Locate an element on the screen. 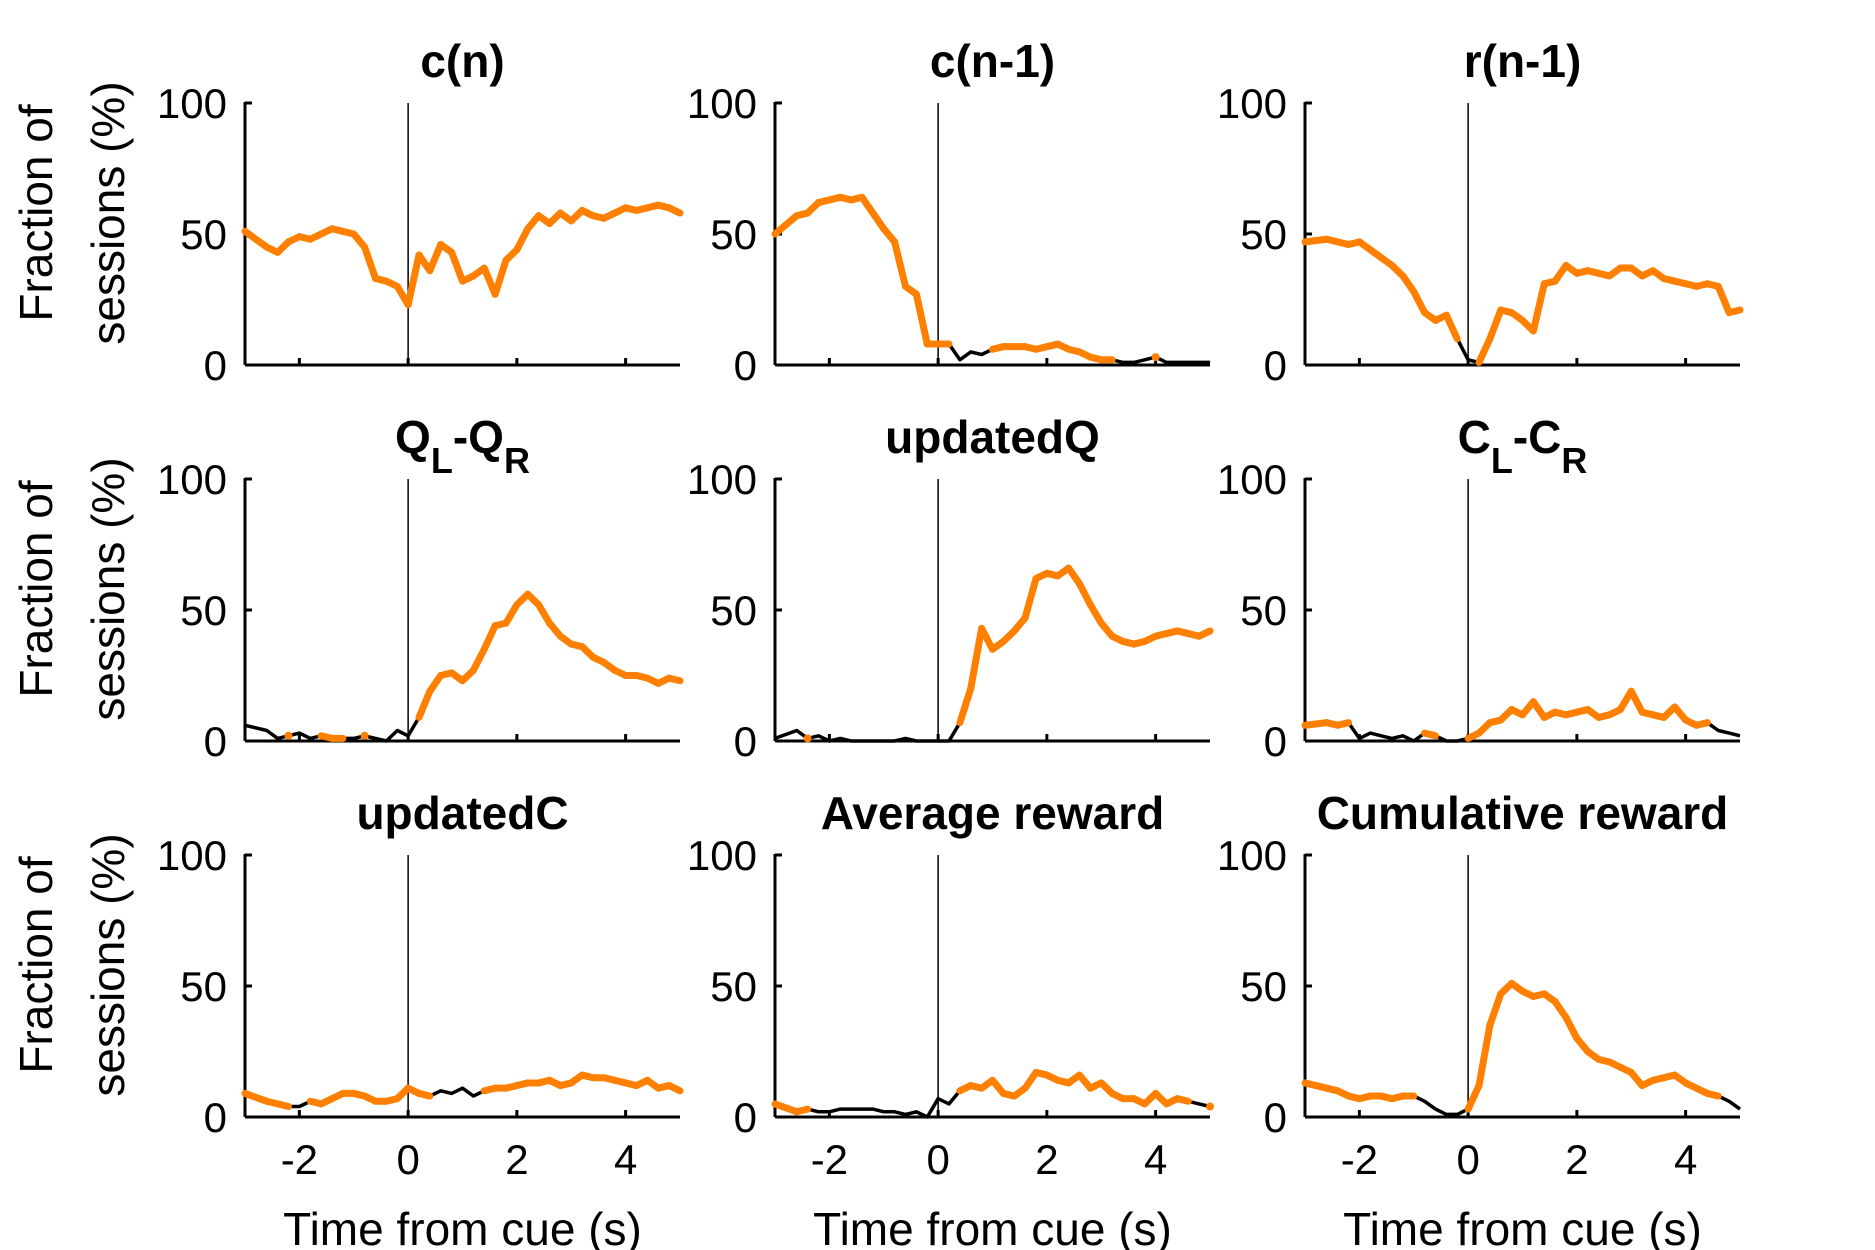  panel-title: updatedC is located at coordinates (462, 813).